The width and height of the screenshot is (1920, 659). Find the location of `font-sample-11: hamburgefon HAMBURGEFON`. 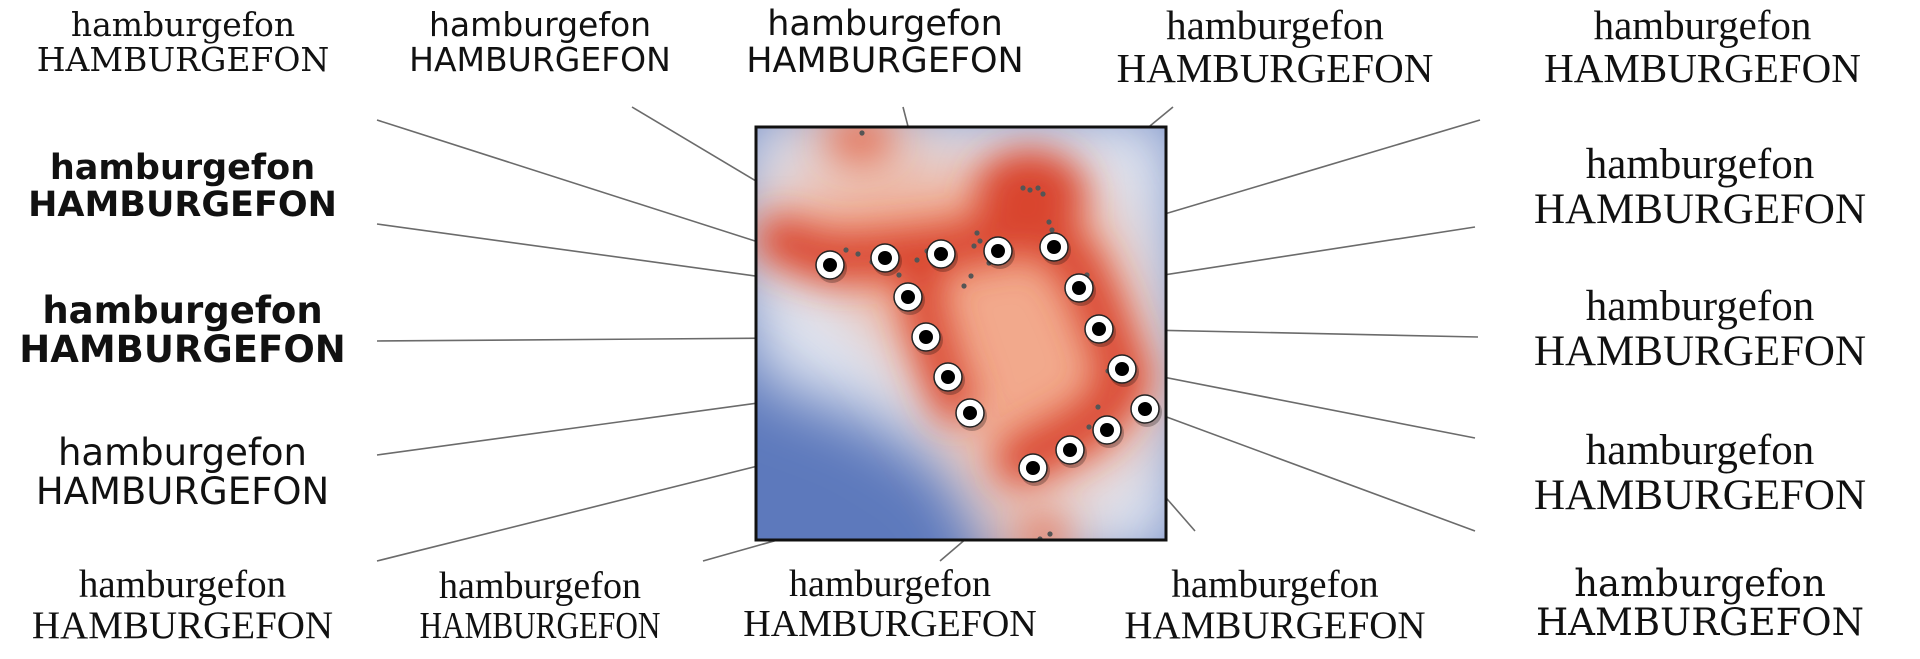

font-sample-11: hamburgefon HAMBURGEFON is located at coordinates (1700, 473).